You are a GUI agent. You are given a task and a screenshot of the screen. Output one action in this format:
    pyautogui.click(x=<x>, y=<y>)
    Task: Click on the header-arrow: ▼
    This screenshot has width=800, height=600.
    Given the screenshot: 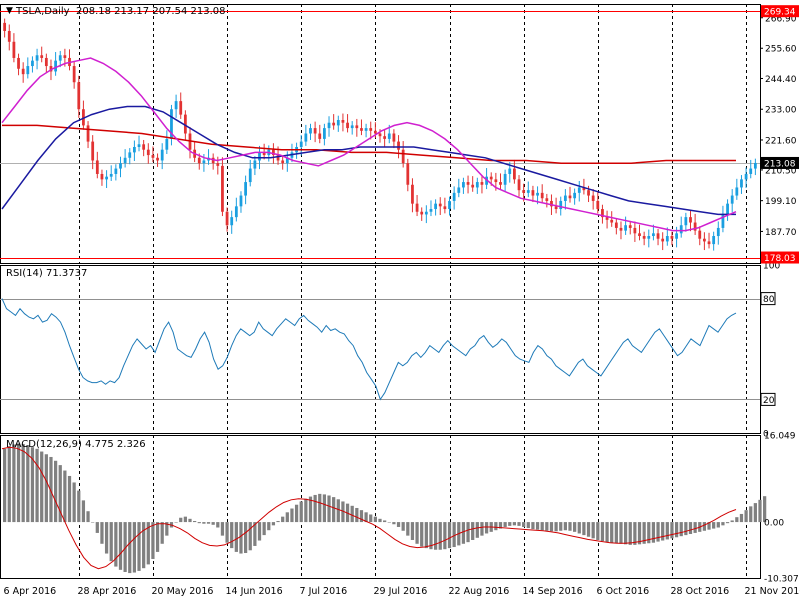 What is the action you would take?
    pyautogui.click(x=9, y=11)
    